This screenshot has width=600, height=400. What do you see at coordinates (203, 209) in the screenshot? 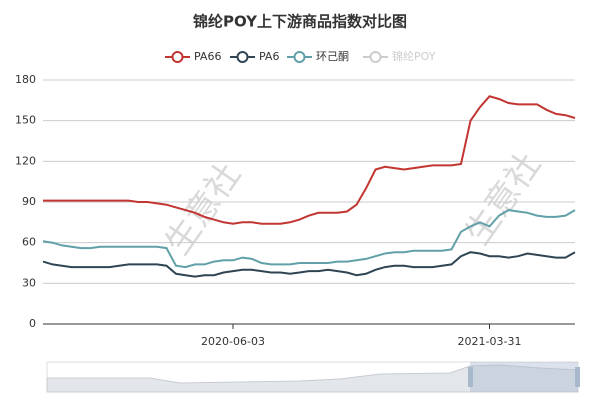
I see `watermark: 生意社` at bounding box center [203, 209].